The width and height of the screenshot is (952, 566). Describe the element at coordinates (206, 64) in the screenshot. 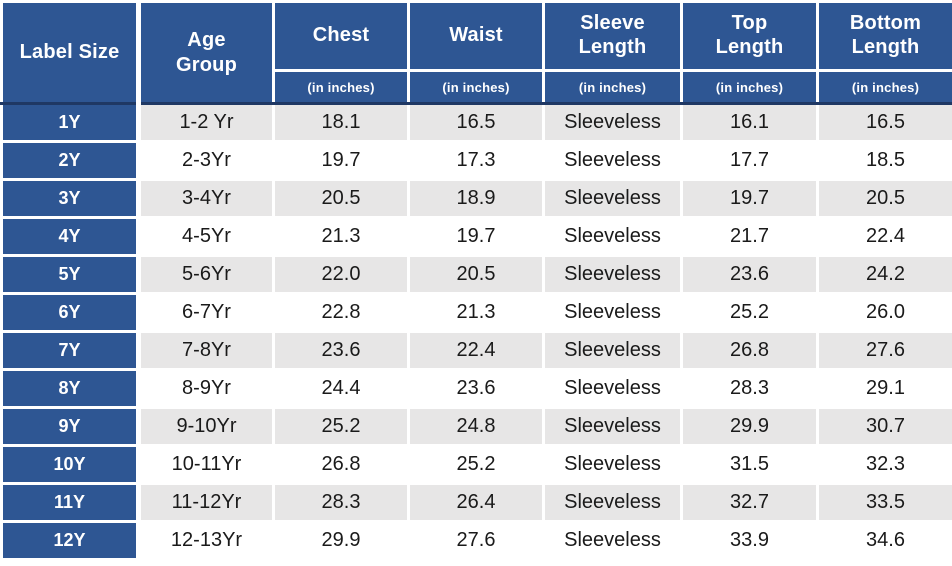

I see `header-line: Group` at that location.